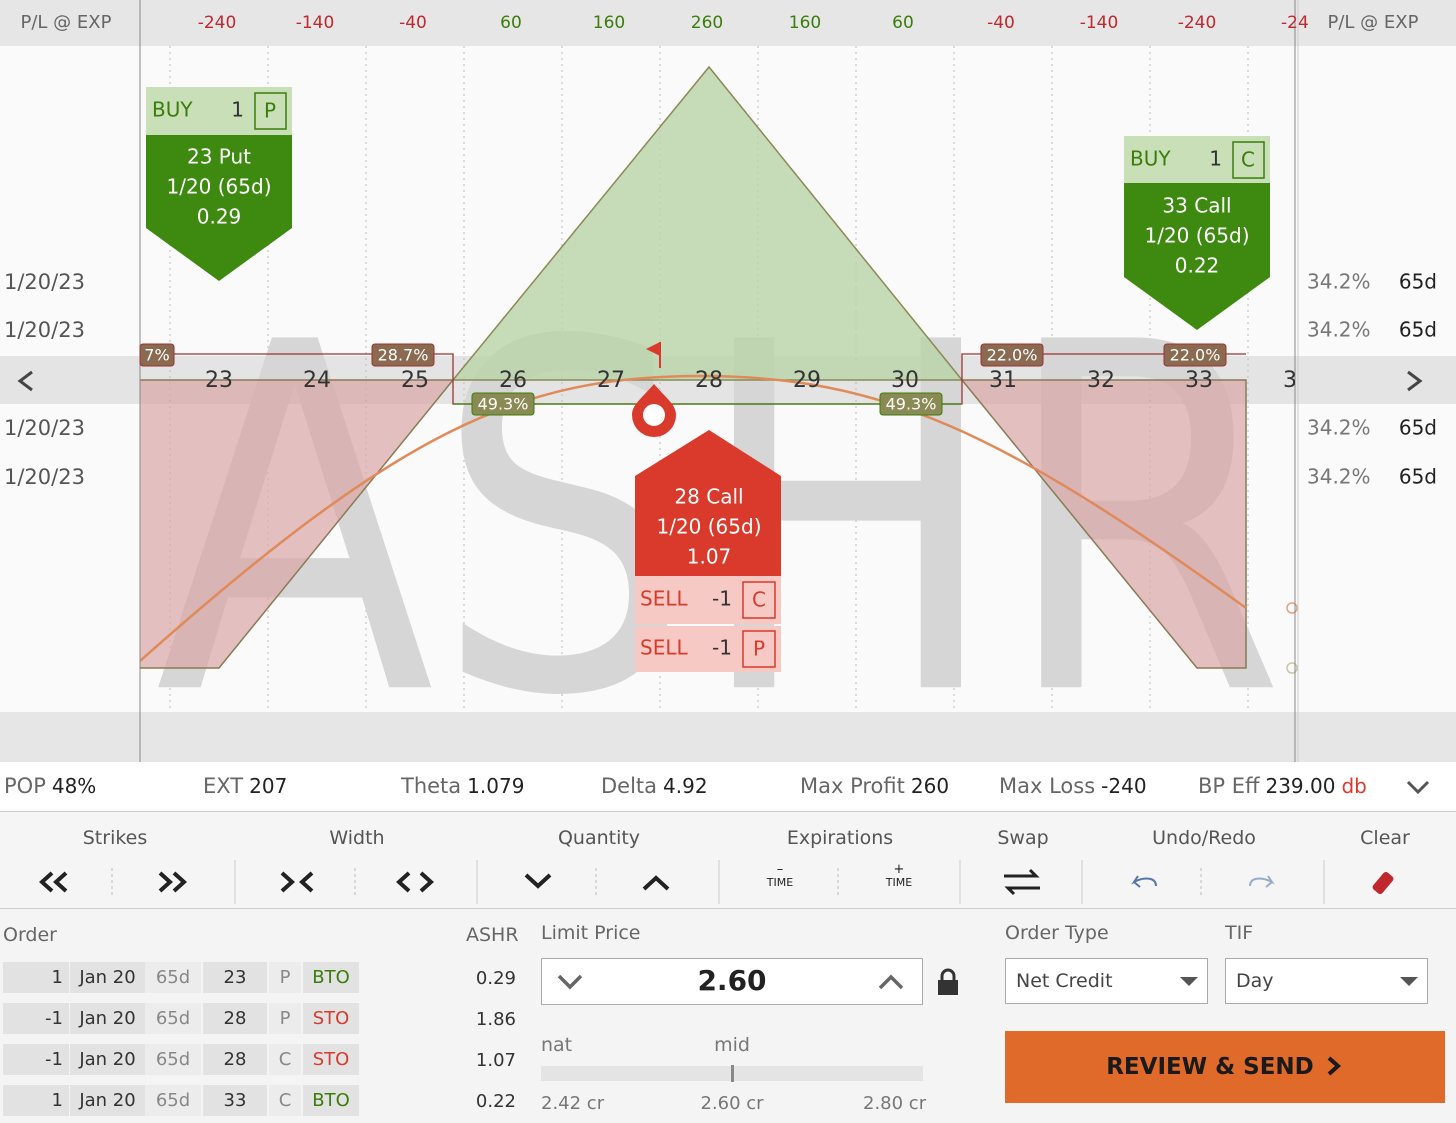  I want to click on stat: Delta 4.92, so click(654, 786).